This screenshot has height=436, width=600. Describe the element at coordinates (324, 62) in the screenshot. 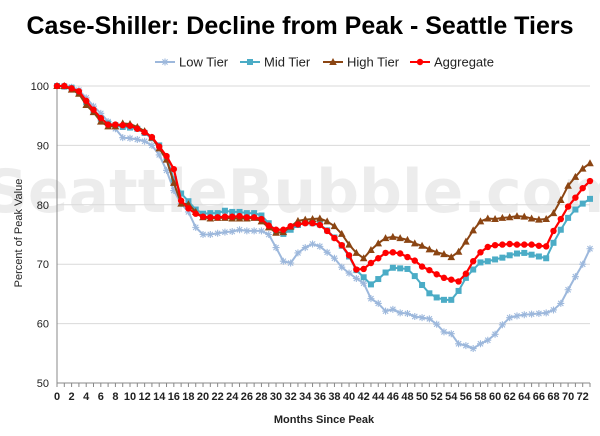

I see `legend: Low Tier Mid Tier High Tier Aggregate` at that location.